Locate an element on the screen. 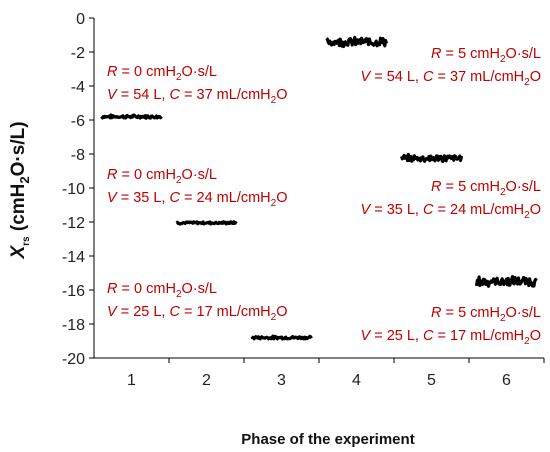 This screenshot has height=452, width=550. y-tick-label: -16 is located at coordinates (73, 291).